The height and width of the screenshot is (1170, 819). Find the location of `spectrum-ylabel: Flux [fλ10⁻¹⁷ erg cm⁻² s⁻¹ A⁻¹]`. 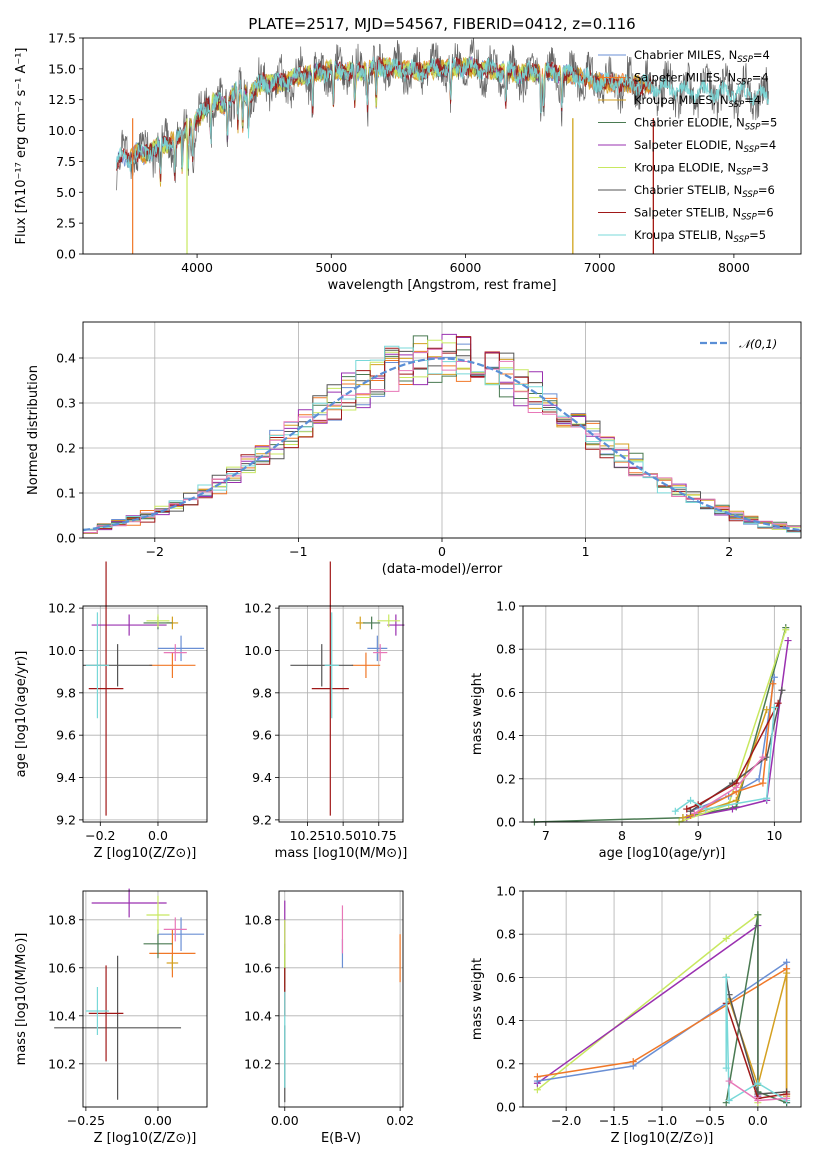

spectrum-ylabel: Flux [fλ10⁻¹⁷ erg cm⁻² s⁻¹ A⁻¹] is located at coordinates (21, 146).